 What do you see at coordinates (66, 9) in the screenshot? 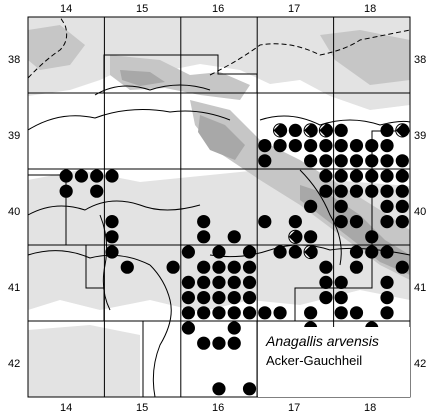
I see `axis-label-top: 14` at bounding box center [66, 9].